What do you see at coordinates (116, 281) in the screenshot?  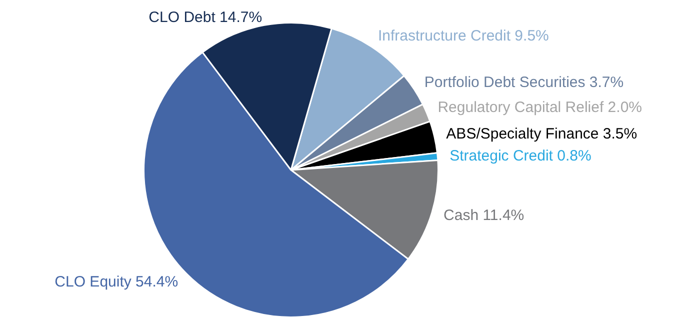 I see `slice-label: CLO Equity 54.4%` at bounding box center [116, 281].